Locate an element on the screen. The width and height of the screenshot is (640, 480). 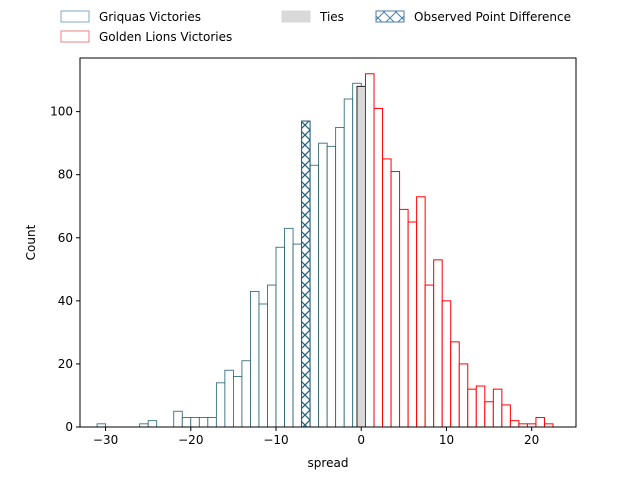
y-tick-label: 40 is located at coordinates (65, 301).